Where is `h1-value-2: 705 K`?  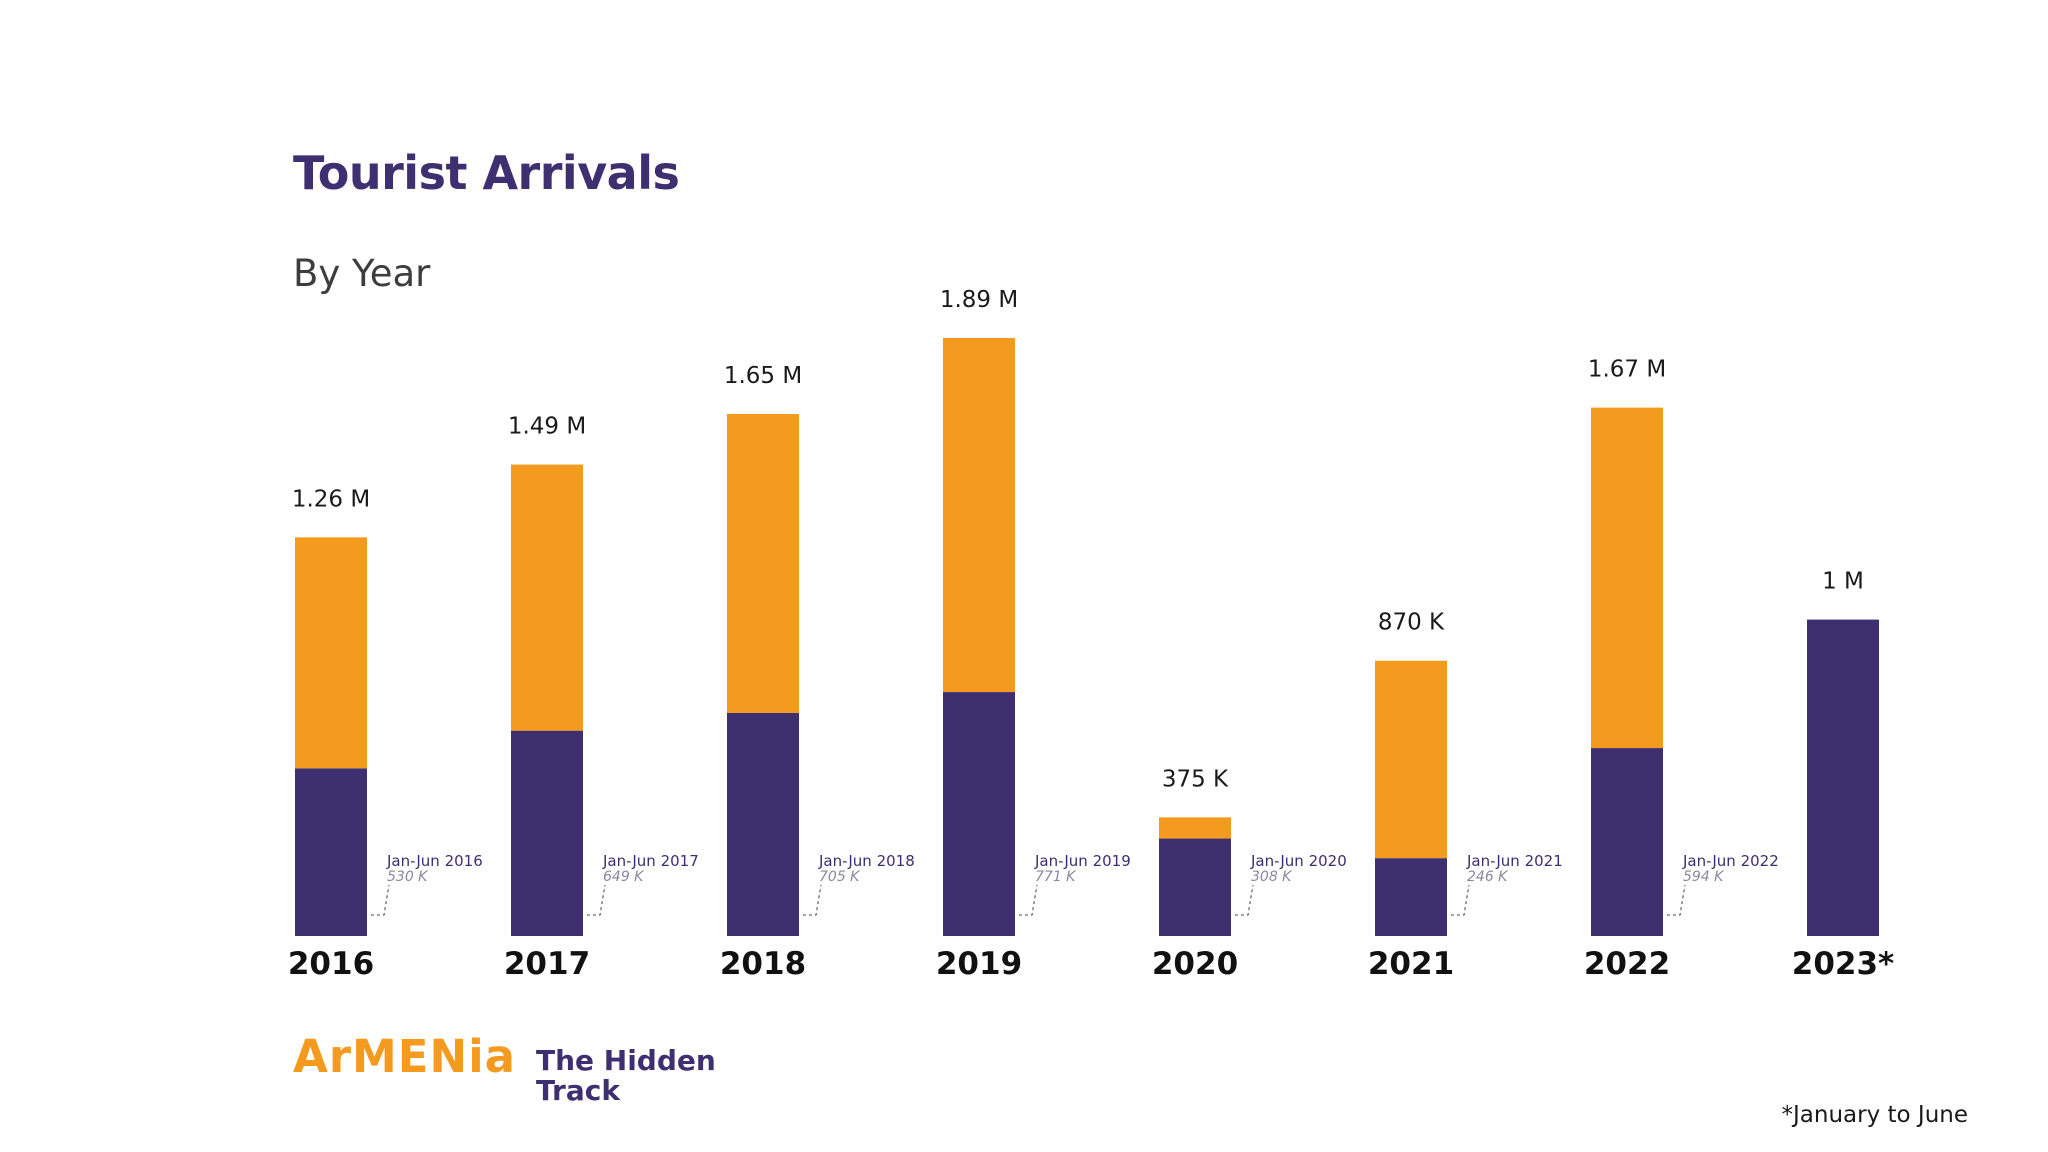 h1-value-2: 705 K is located at coordinates (840, 877).